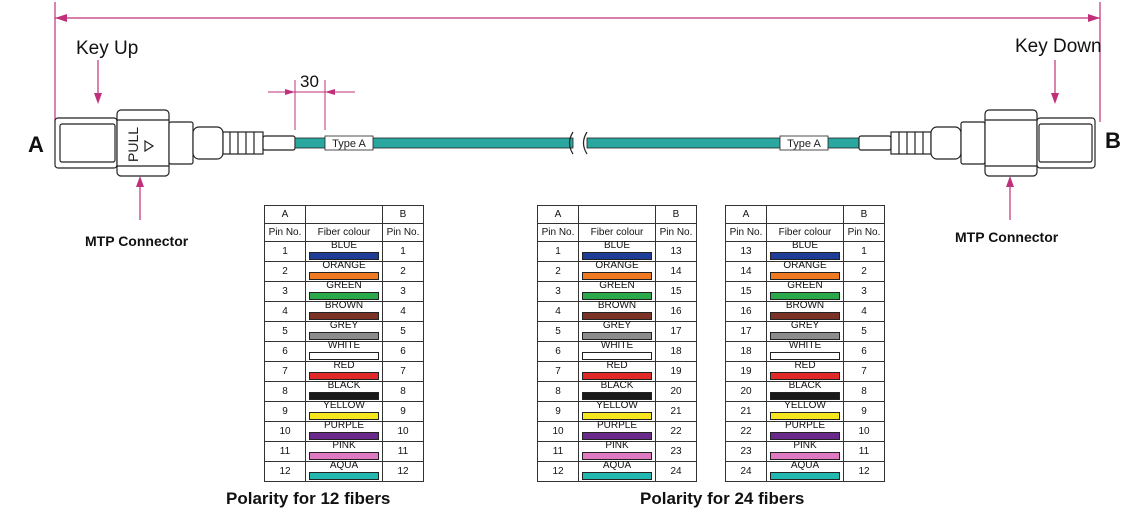  I want to click on fiber-colour-cell: YELLOW, so click(805, 411).